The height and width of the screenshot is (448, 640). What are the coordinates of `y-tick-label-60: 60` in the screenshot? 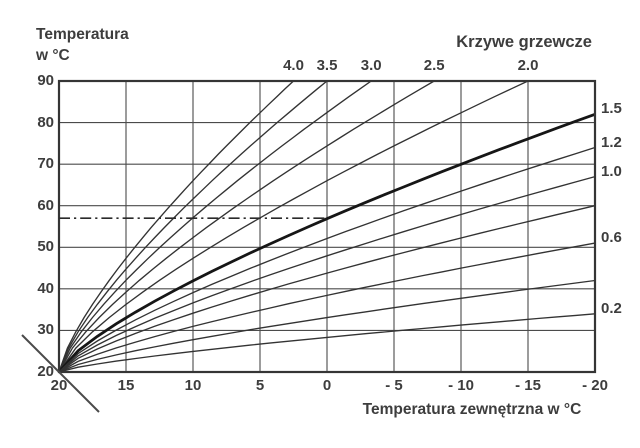 It's located at (45, 205).